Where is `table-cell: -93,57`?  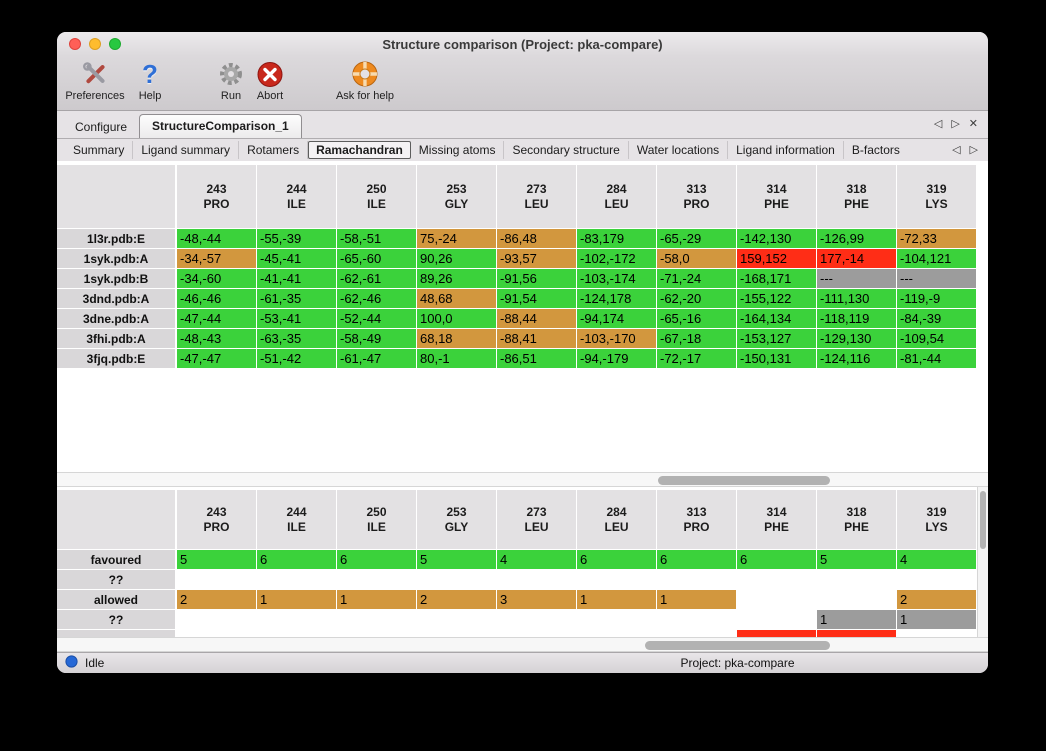
table-cell: -93,57 is located at coordinates (536, 258).